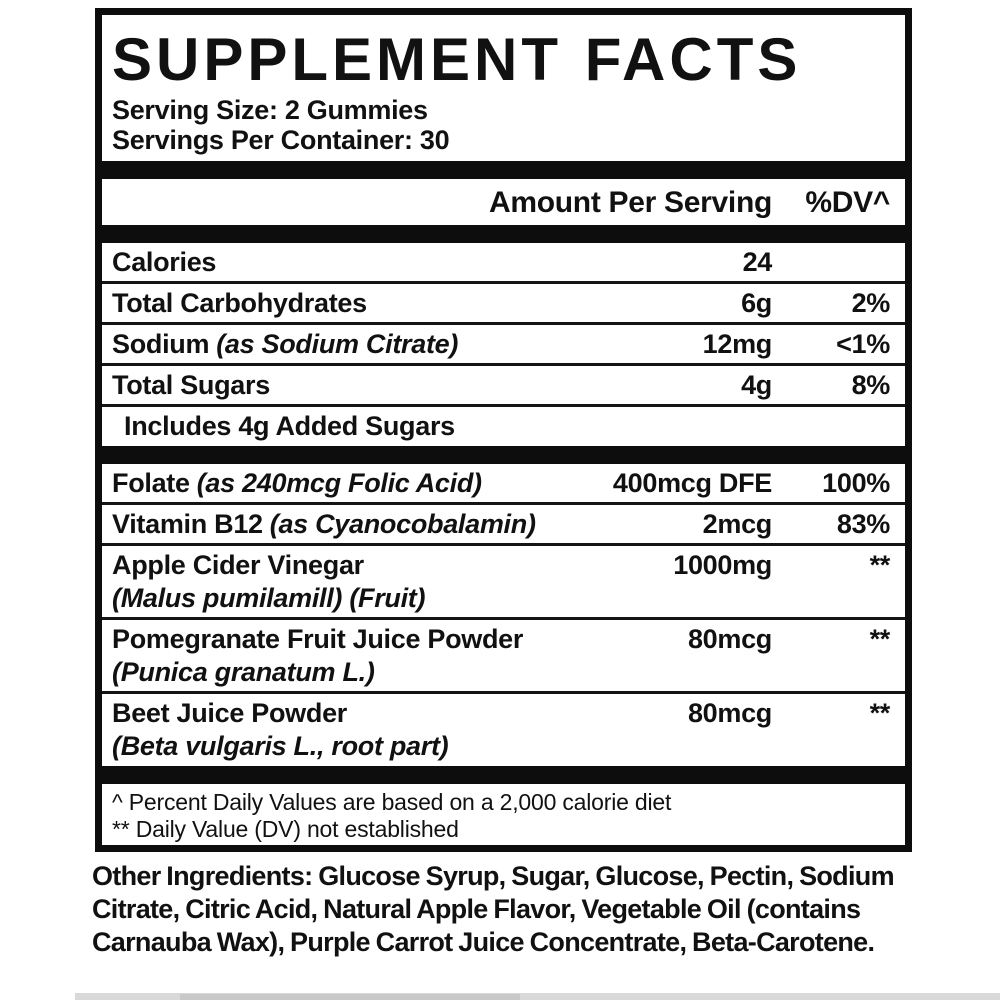  I want to click on dv-value: <1%, so click(863, 344).